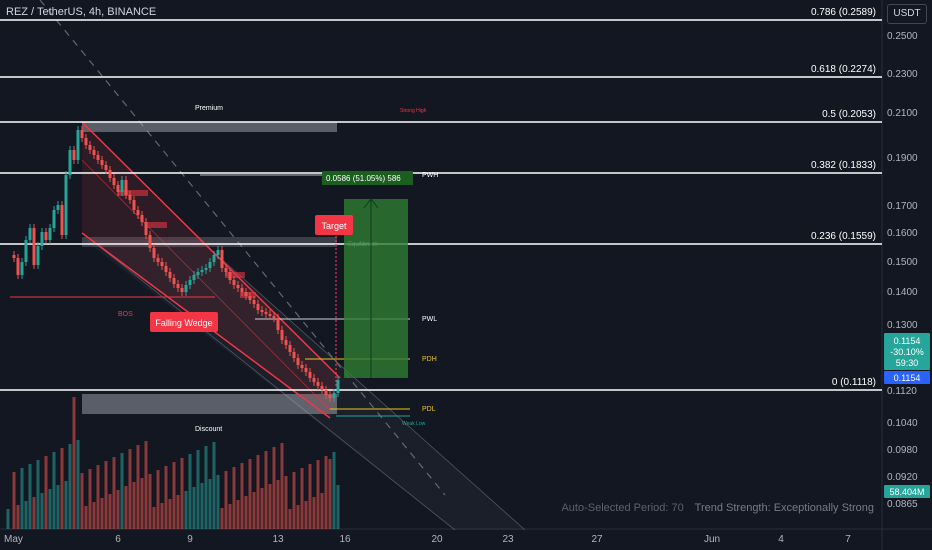 The width and height of the screenshot is (932, 550). I want to click on time-tick-label: 23, so click(508, 539).